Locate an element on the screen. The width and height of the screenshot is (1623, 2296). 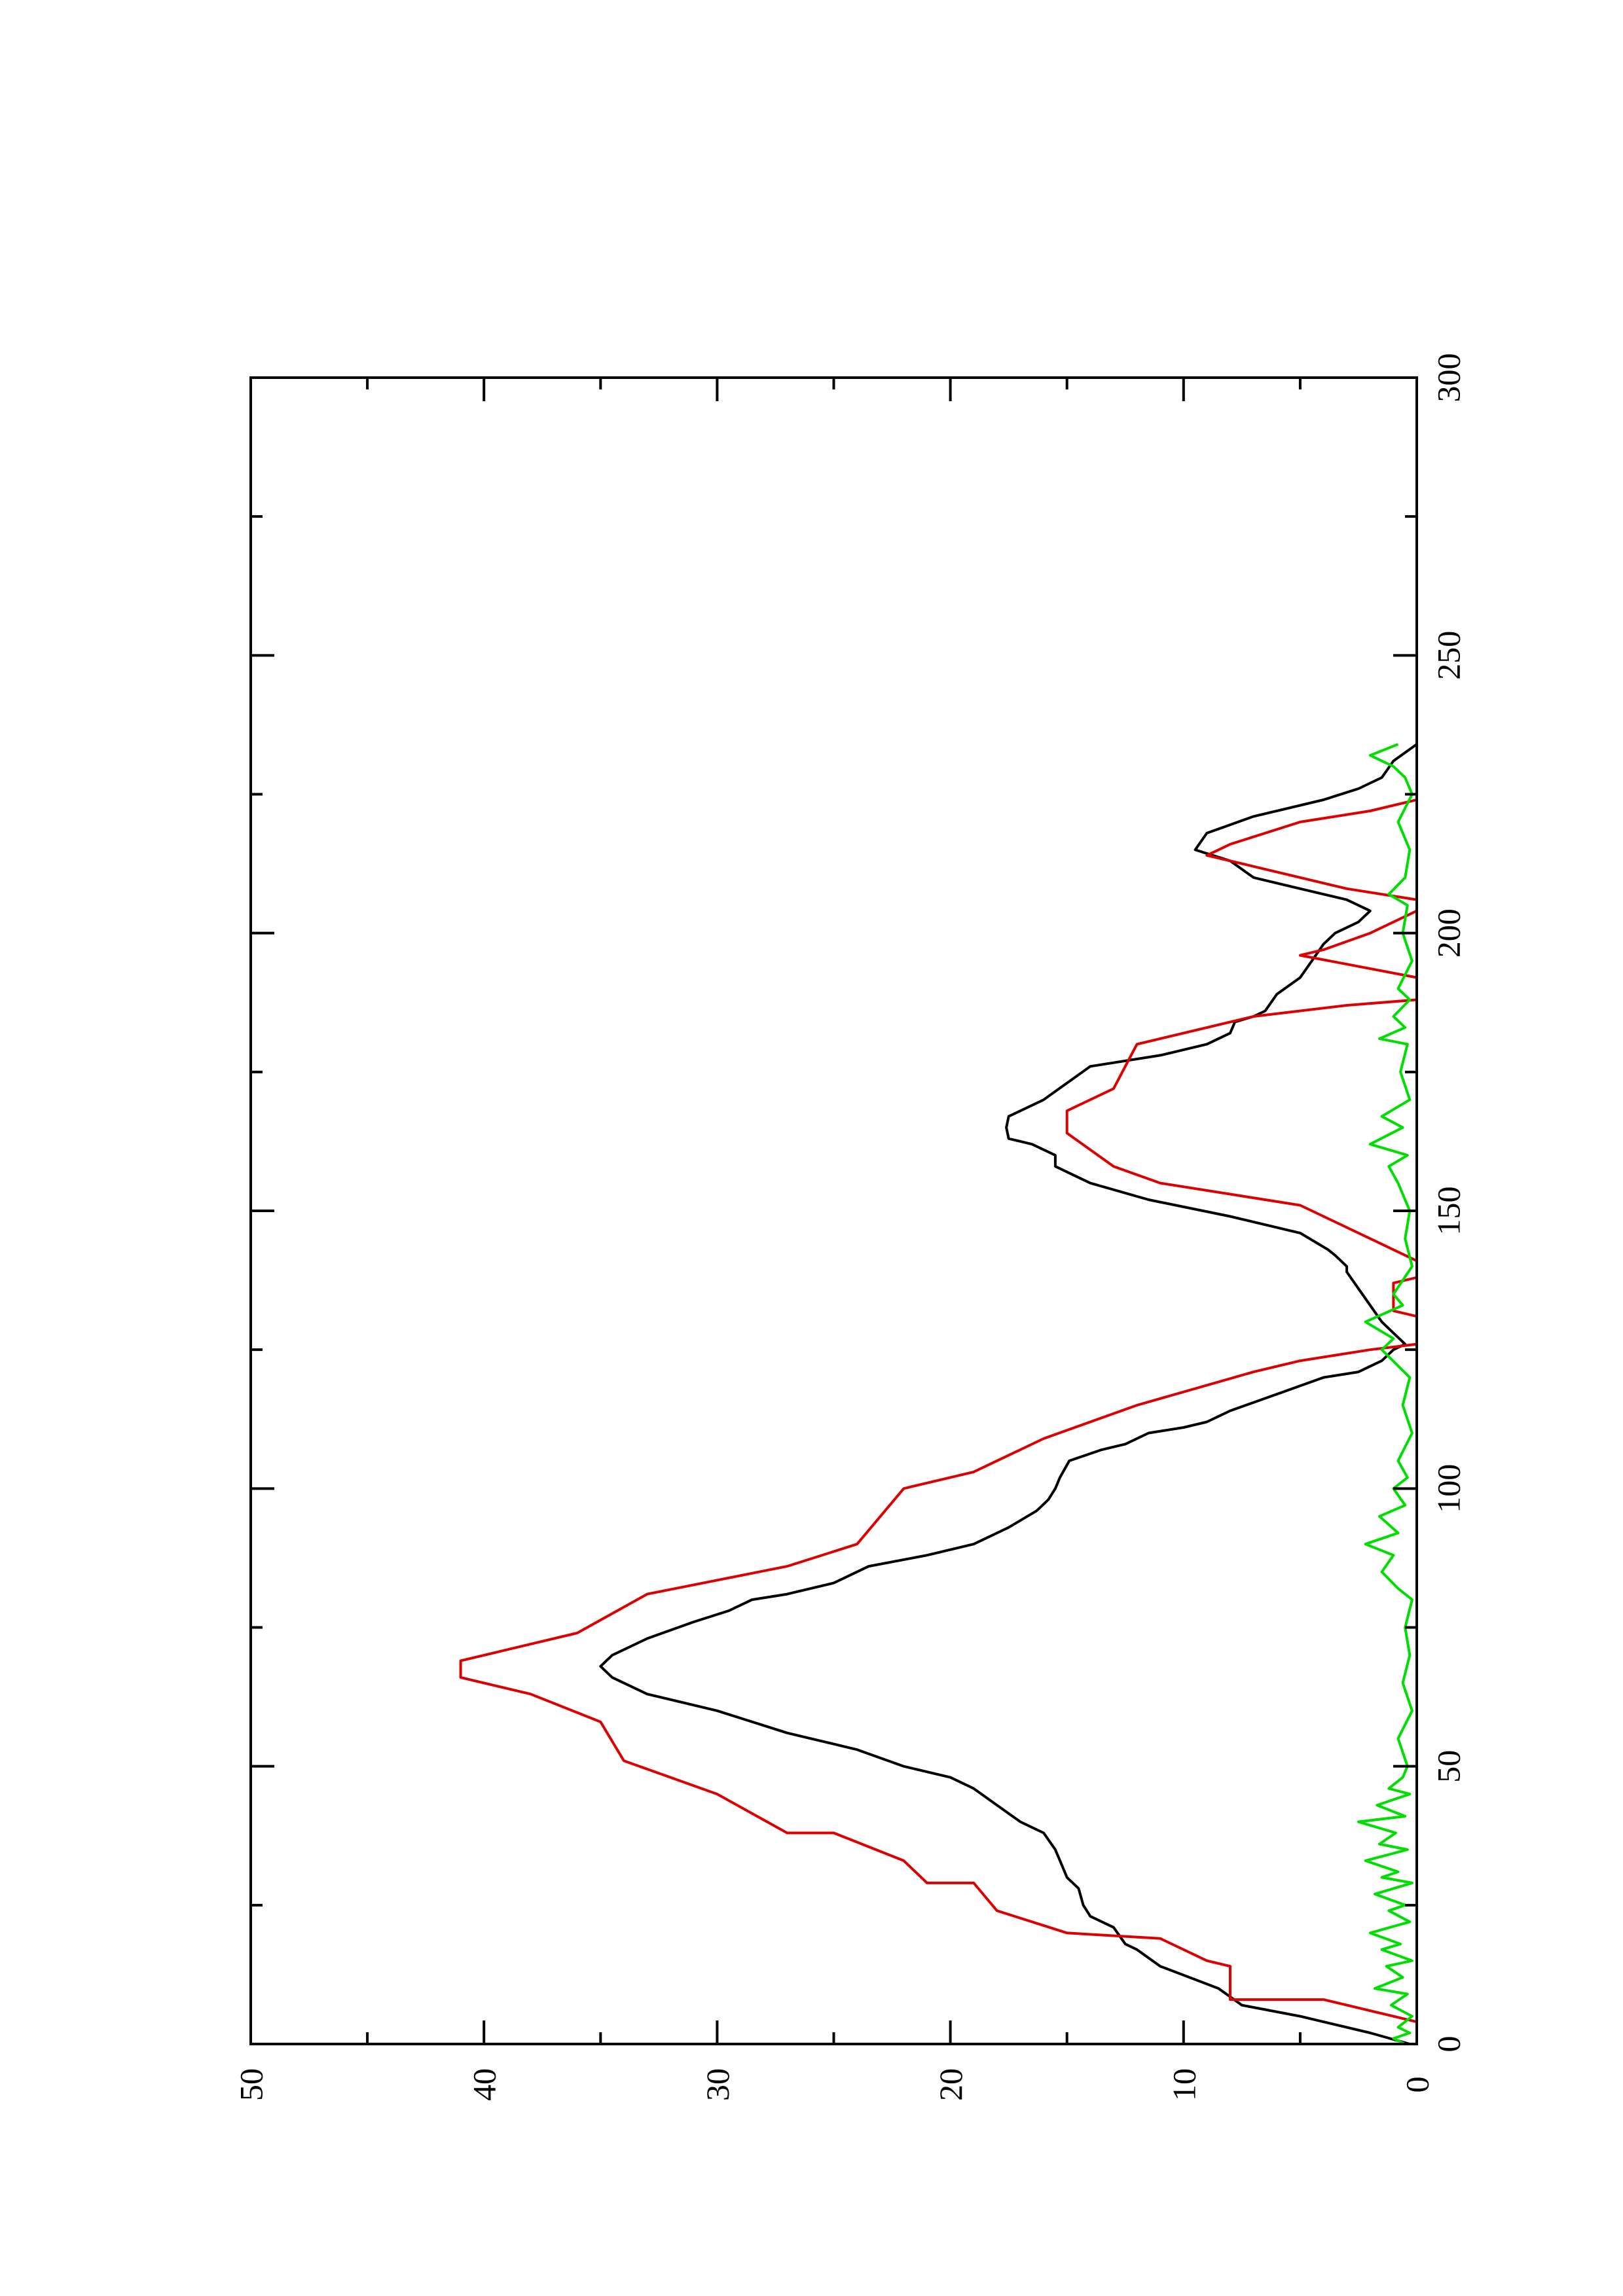
y-tick-label: 10 is located at coordinates (1183, 2084).